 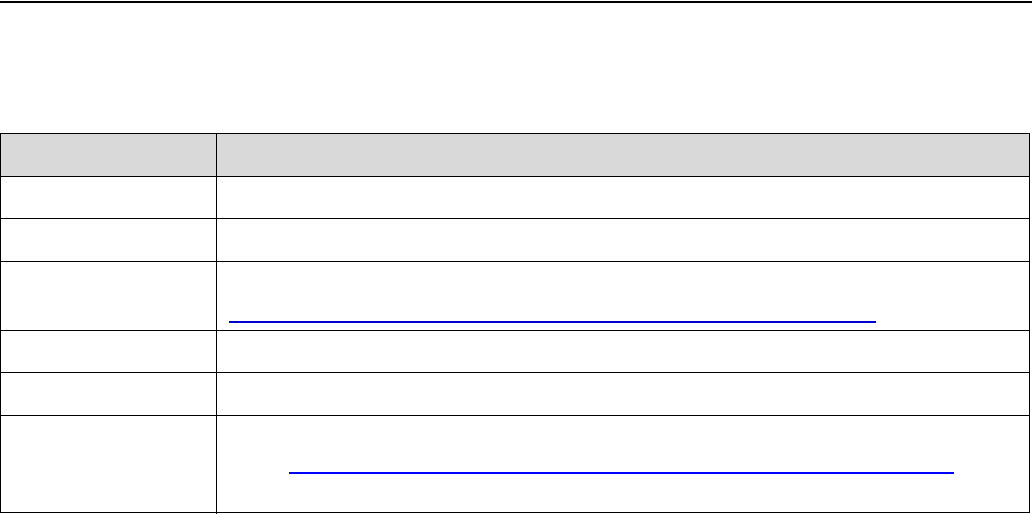 I want to click on table-header-row, so click(x=515, y=155).